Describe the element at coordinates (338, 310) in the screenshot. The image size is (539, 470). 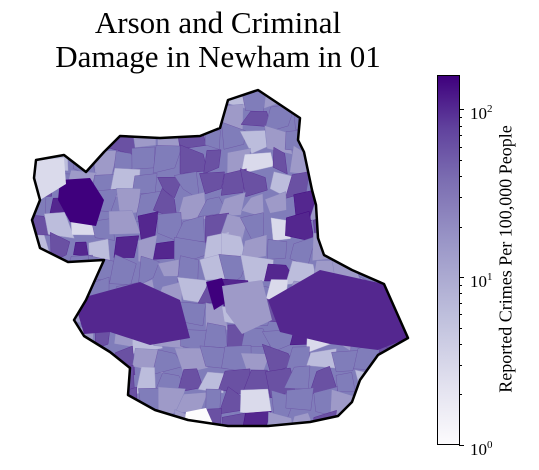
I see `map-region-southeast-high` at that location.